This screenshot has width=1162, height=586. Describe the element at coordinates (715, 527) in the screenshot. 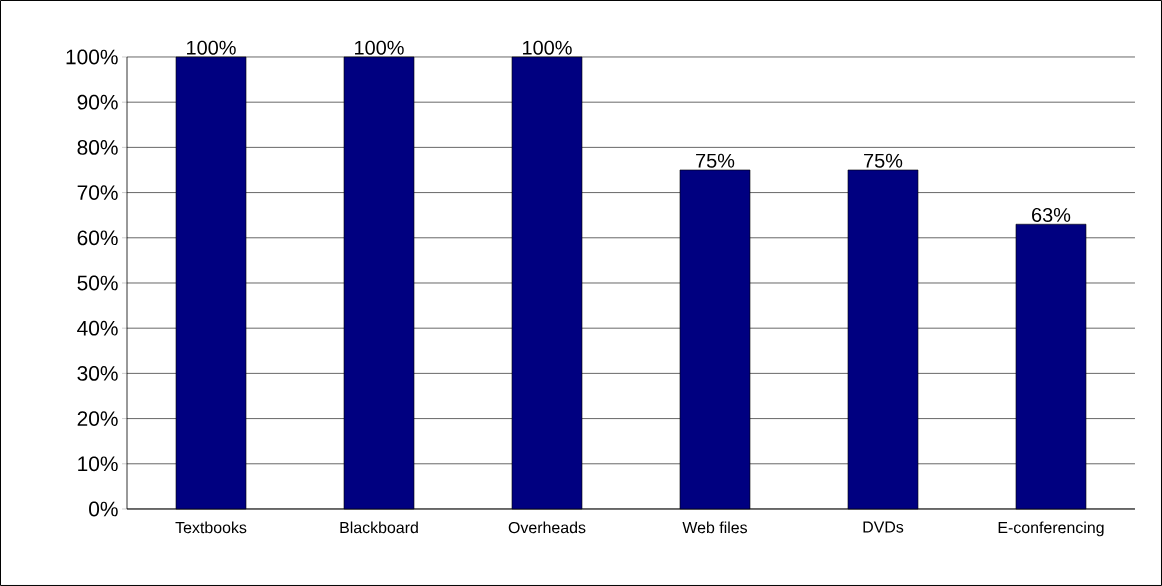

I see `x-tick-label: Web files` at that location.